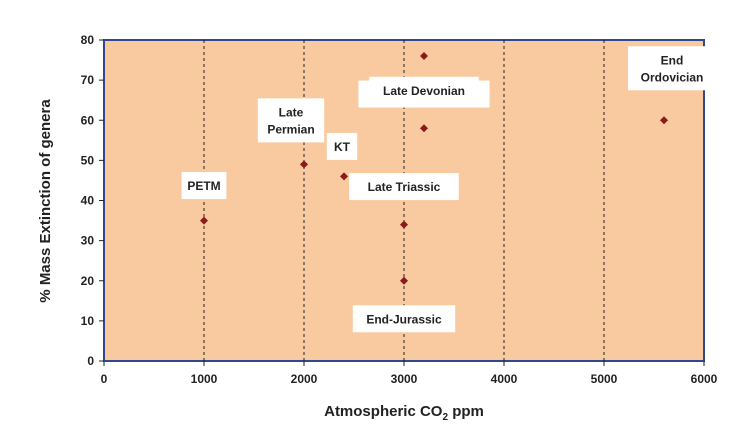  Describe the element at coordinates (88, 201) in the screenshot. I see `y-tick-label: 40` at that location.